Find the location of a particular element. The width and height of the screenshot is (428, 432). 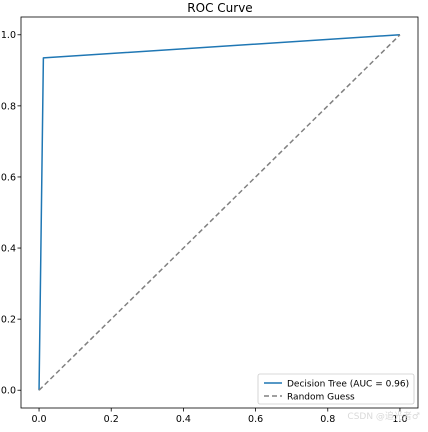

y-tick-label: 0.4 is located at coordinates (8, 248).